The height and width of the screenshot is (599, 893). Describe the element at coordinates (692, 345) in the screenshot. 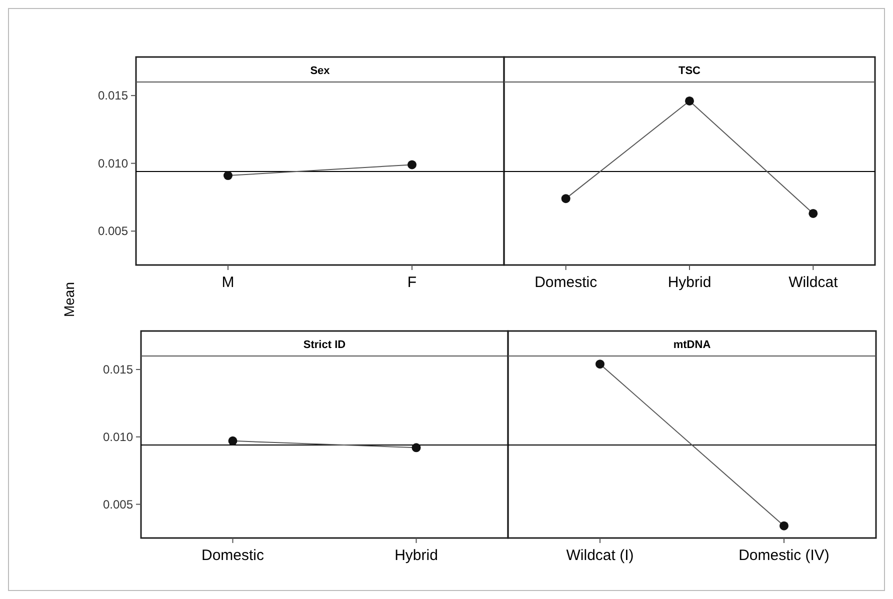

I see `chart-title: mtDNA` at that location.